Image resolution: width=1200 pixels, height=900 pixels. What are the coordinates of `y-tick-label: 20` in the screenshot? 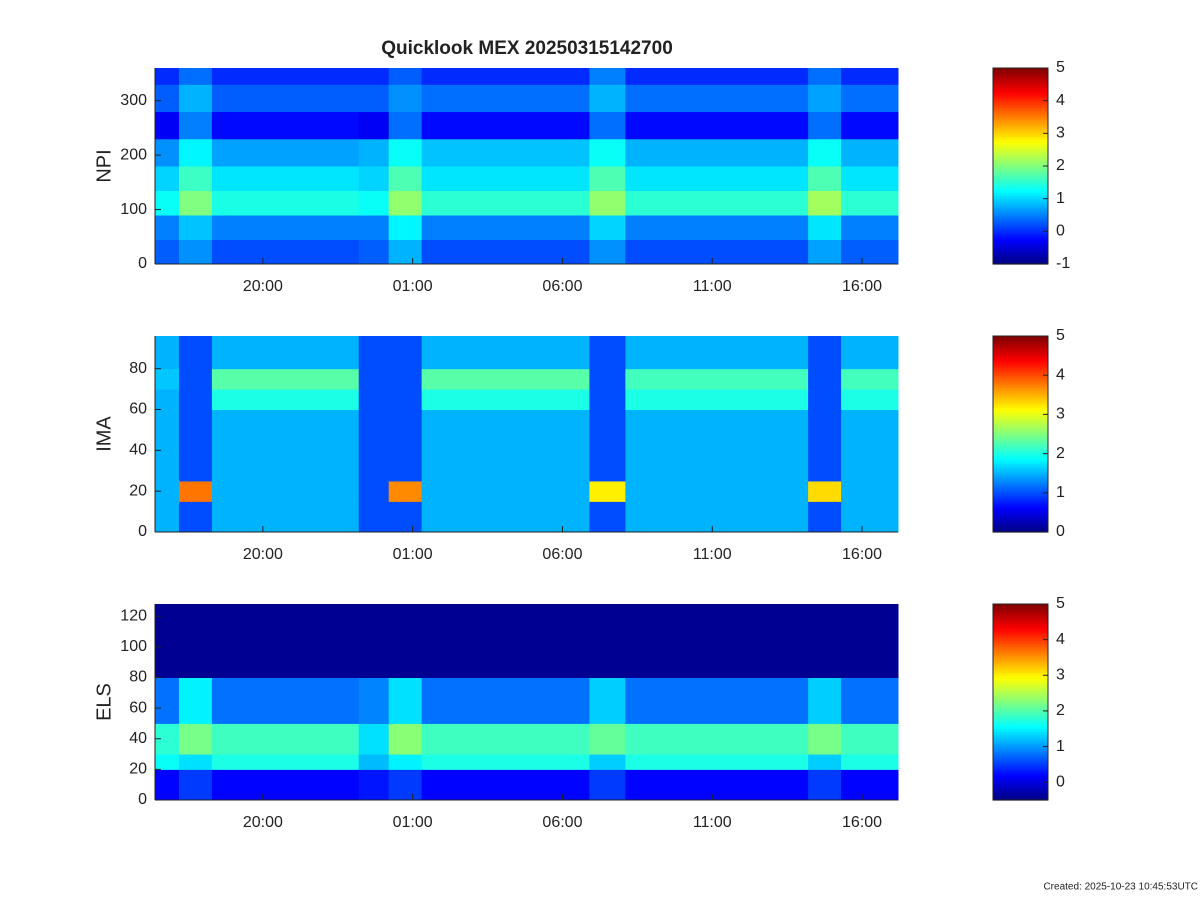 It's located at (138, 769).